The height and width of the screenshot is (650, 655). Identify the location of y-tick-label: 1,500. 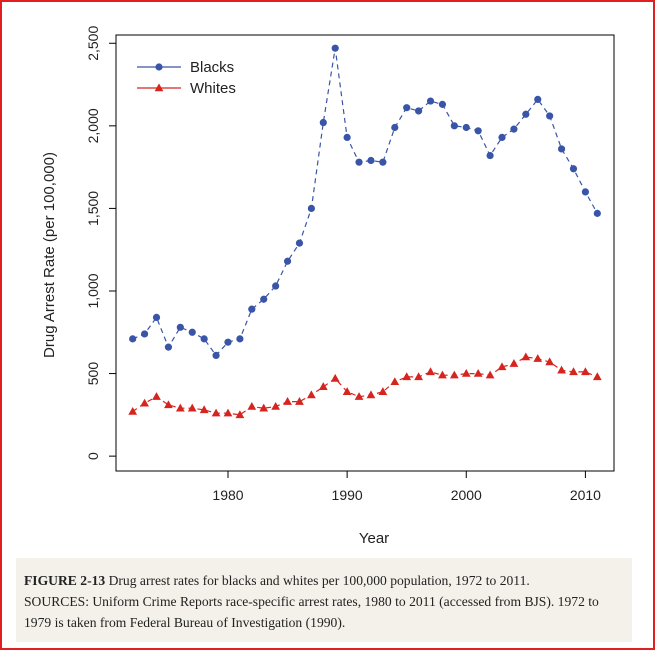
(93, 208).